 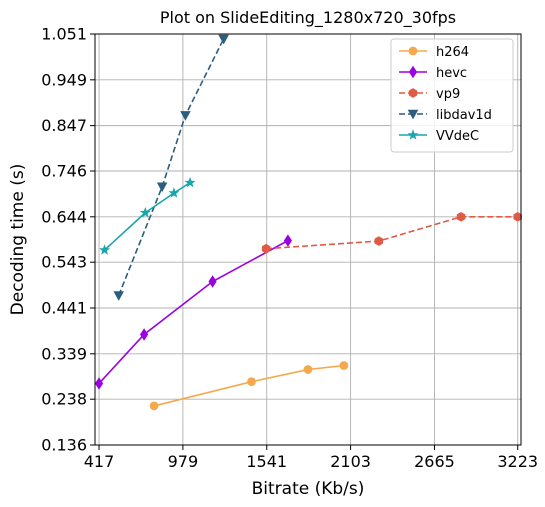 I want to click on x-tick-label: 3223, so click(x=517, y=461).